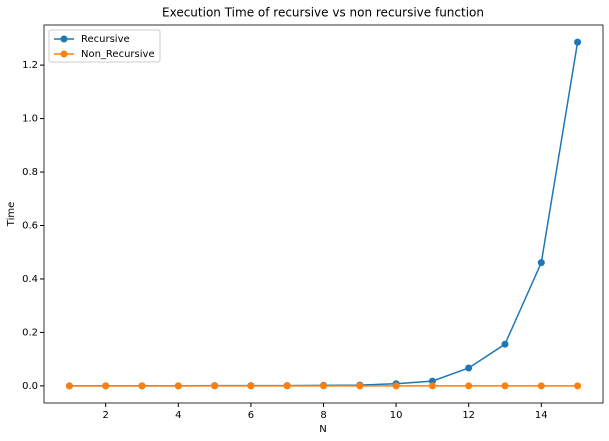 The image size is (609, 441). Describe the element at coordinates (118, 54) in the screenshot. I see `legend-label: Non_Recursive` at that location.